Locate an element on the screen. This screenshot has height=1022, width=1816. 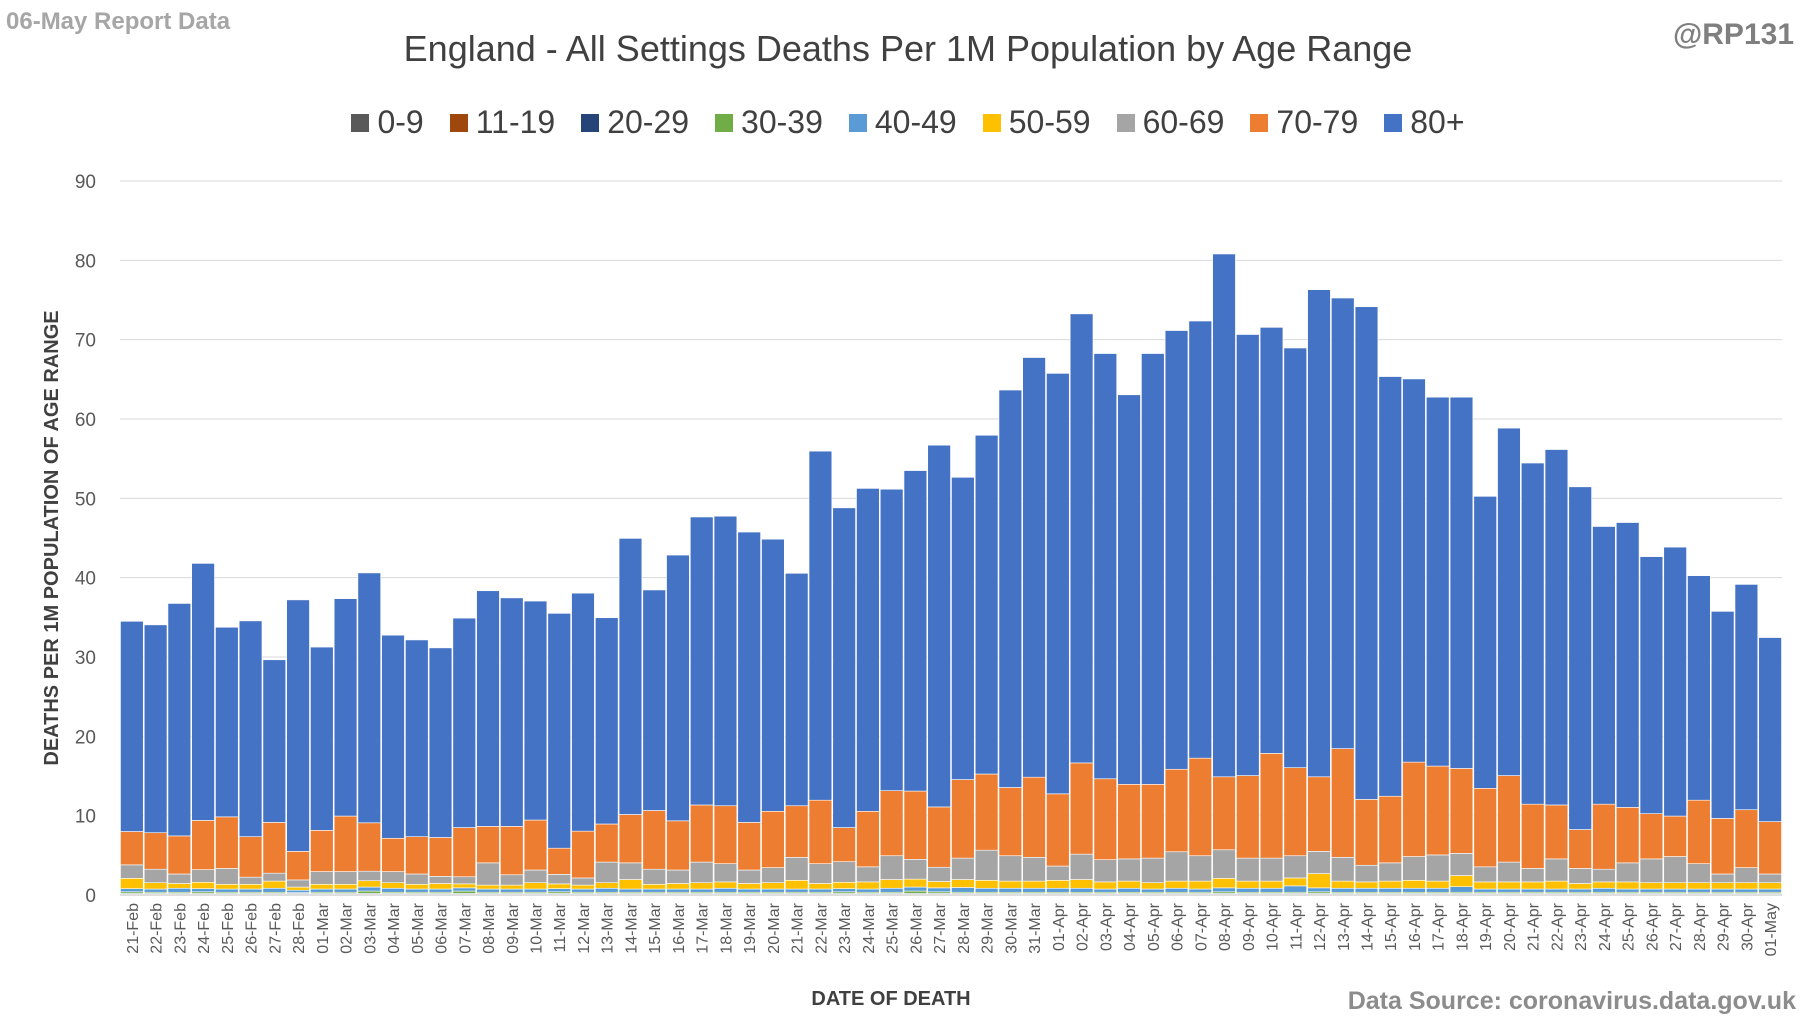
x-tick-label: 23-Feb is located at coordinates (180, 928).